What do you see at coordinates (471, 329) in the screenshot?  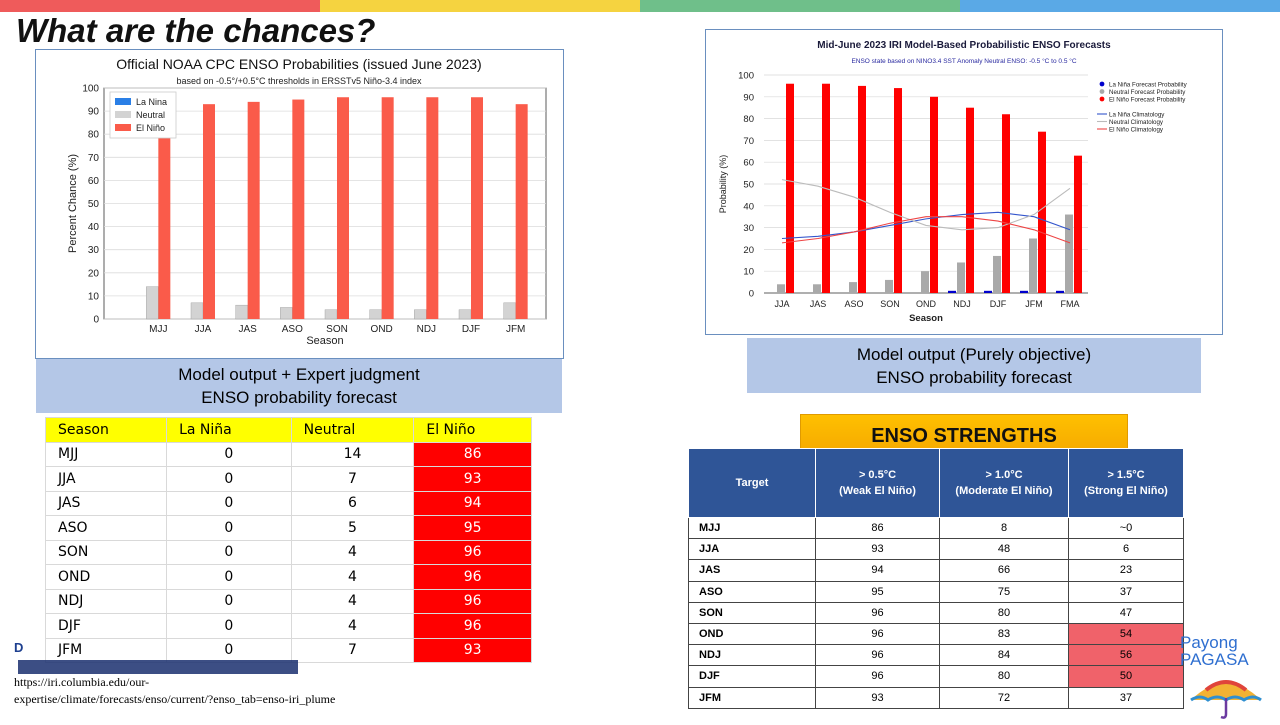 I see `x-tick-label: DJF` at bounding box center [471, 329].